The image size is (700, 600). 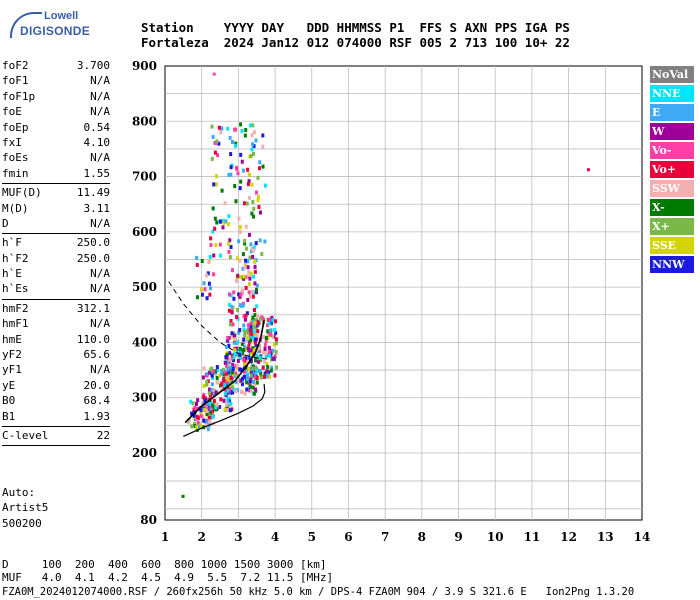 I want to click on param-name: fmin, so click(x=15, y=173).